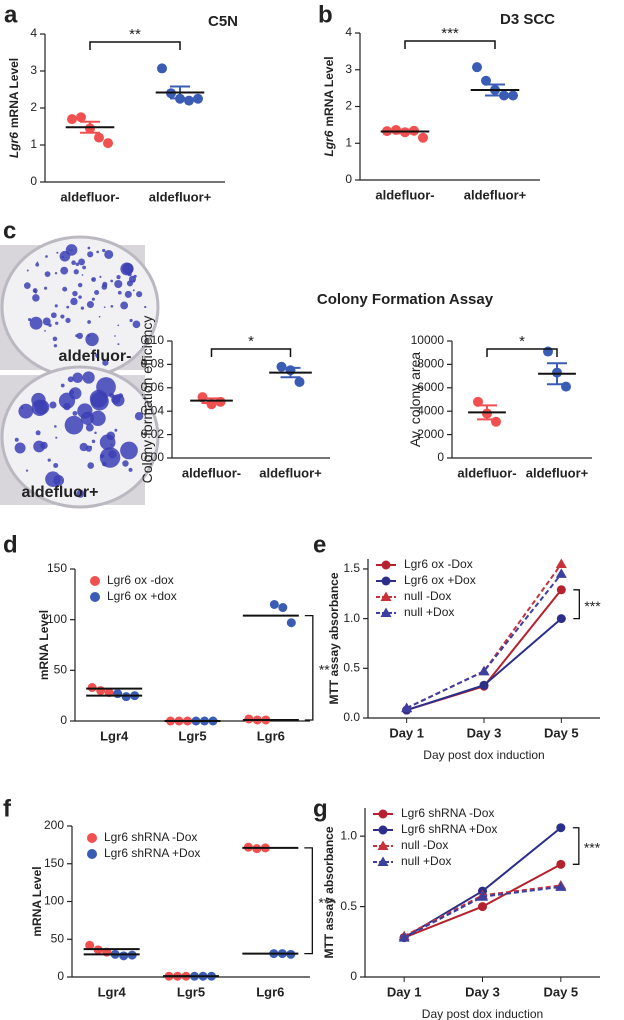 The image size is (624, 1020). Describe the element at coordinates (309, 667) in the screenshot. I see `significance-bracket` at that location.